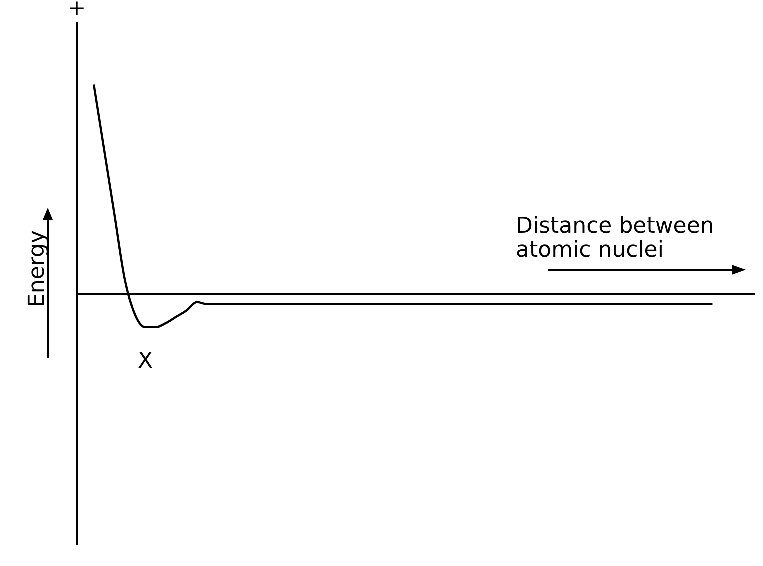  I want to click on y-axis-title: Energy, so click(37, 269).